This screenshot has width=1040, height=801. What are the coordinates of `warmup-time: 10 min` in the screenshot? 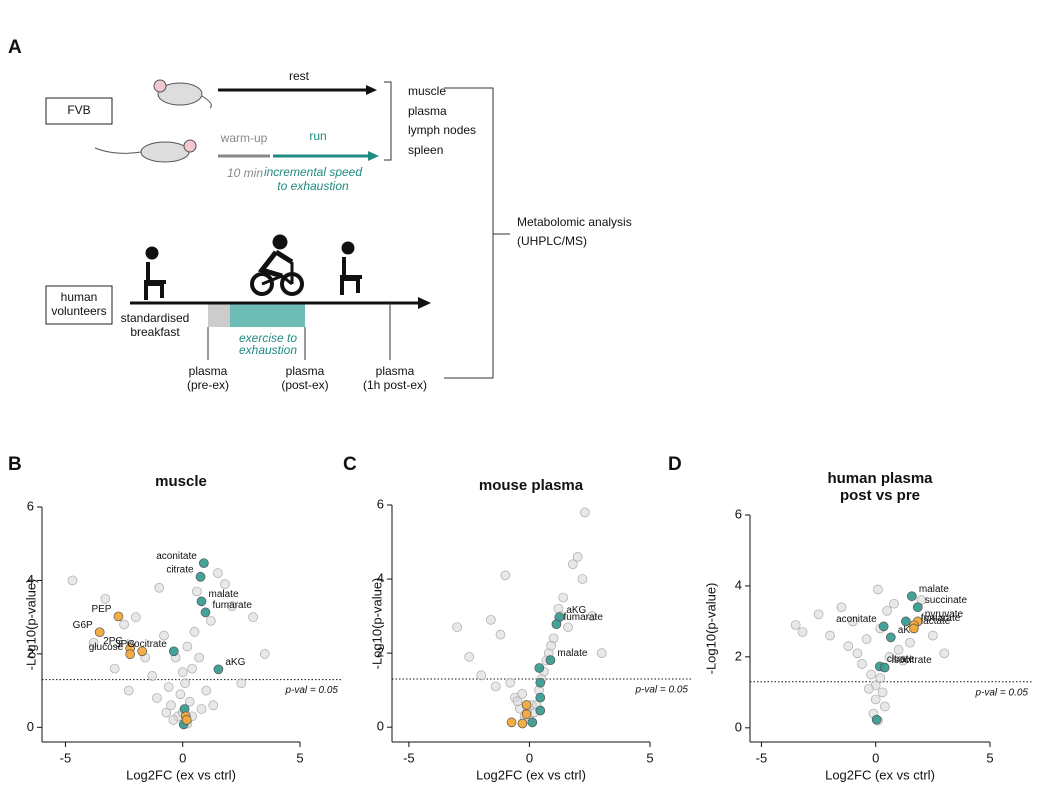 It's located at (245, 173).